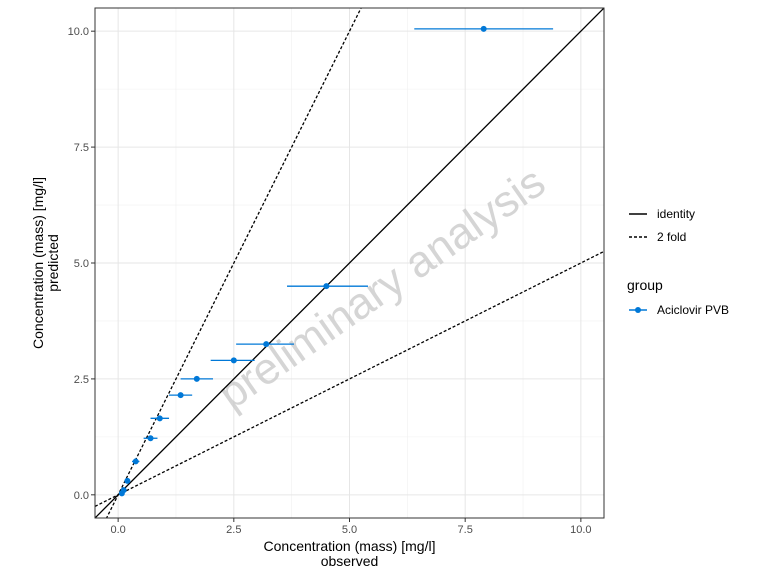 Image resolution: width=768 pixels, height=576 pixels. What do you see at coordinates (349, 530) in the screenshot?
I see `x-tick-label: 5.0` at bounding box center [349, 530].